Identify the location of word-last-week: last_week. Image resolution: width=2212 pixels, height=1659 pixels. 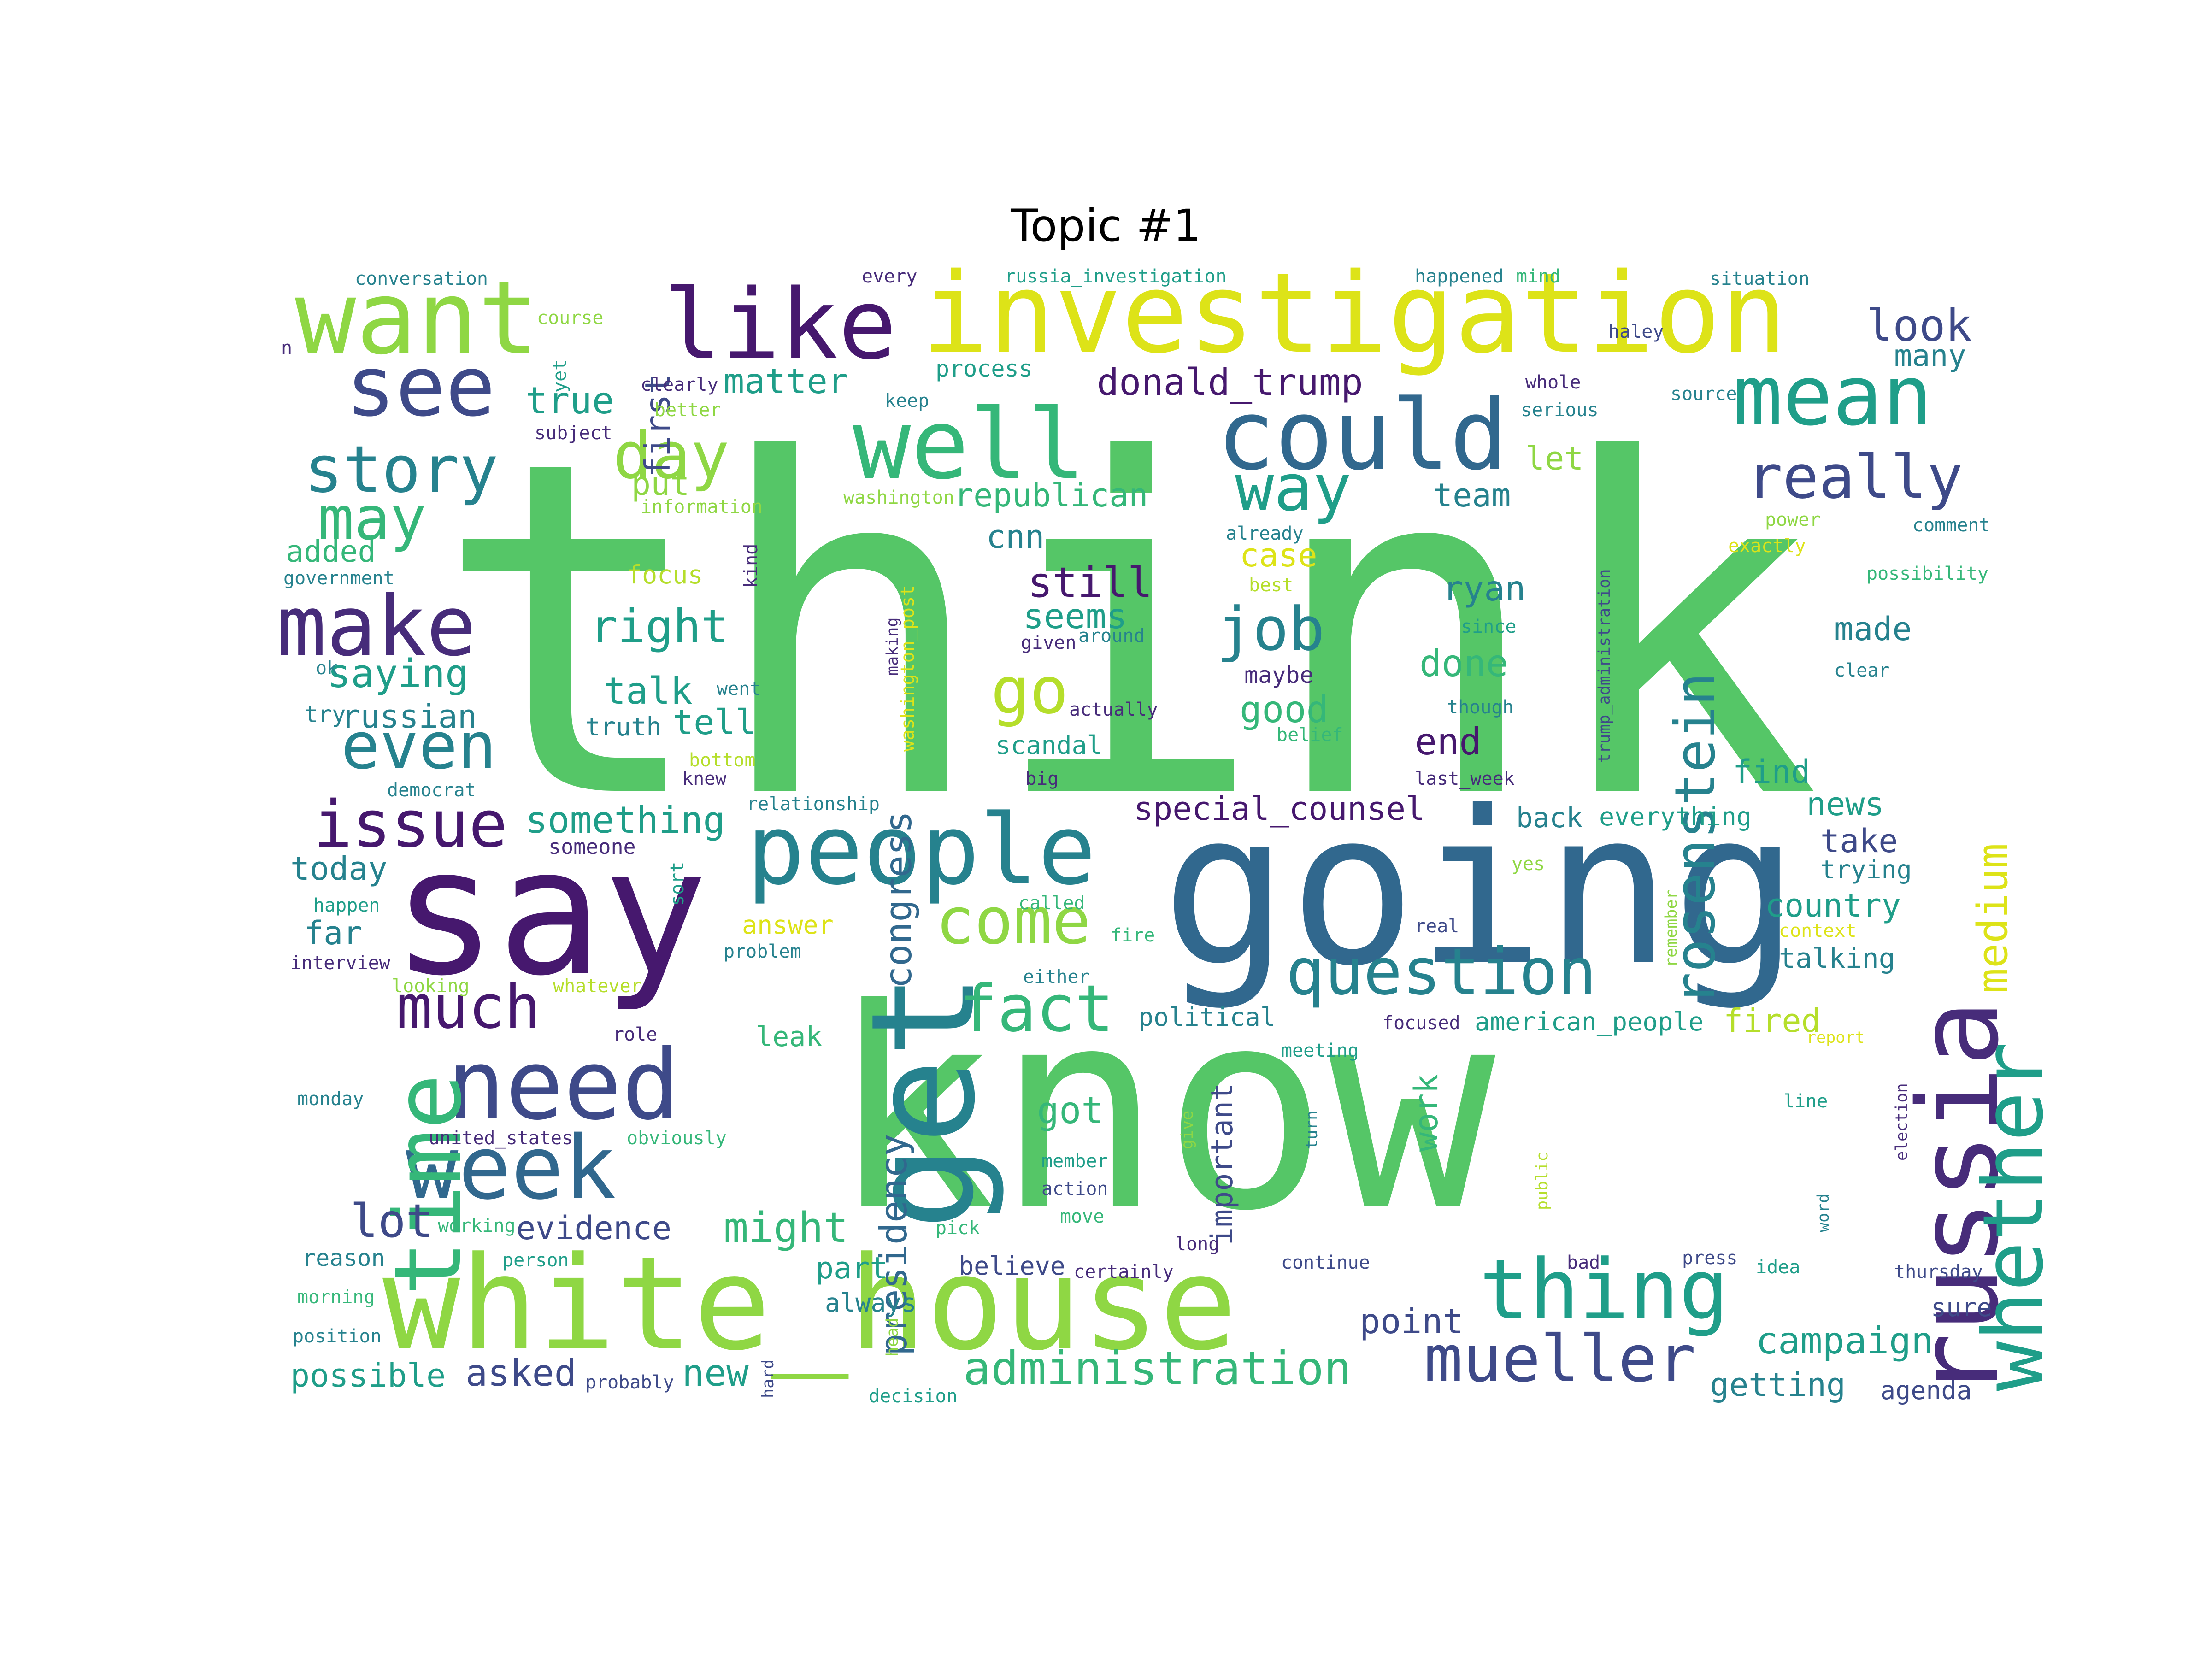
(1465, 778).